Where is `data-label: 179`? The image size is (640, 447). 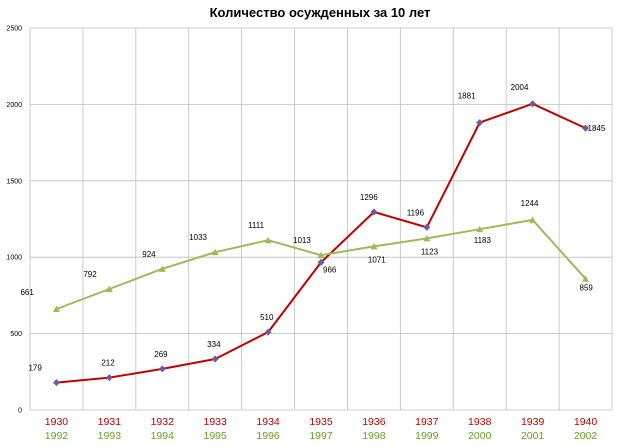
data-label: 179 is located at coordinates (35, 368).